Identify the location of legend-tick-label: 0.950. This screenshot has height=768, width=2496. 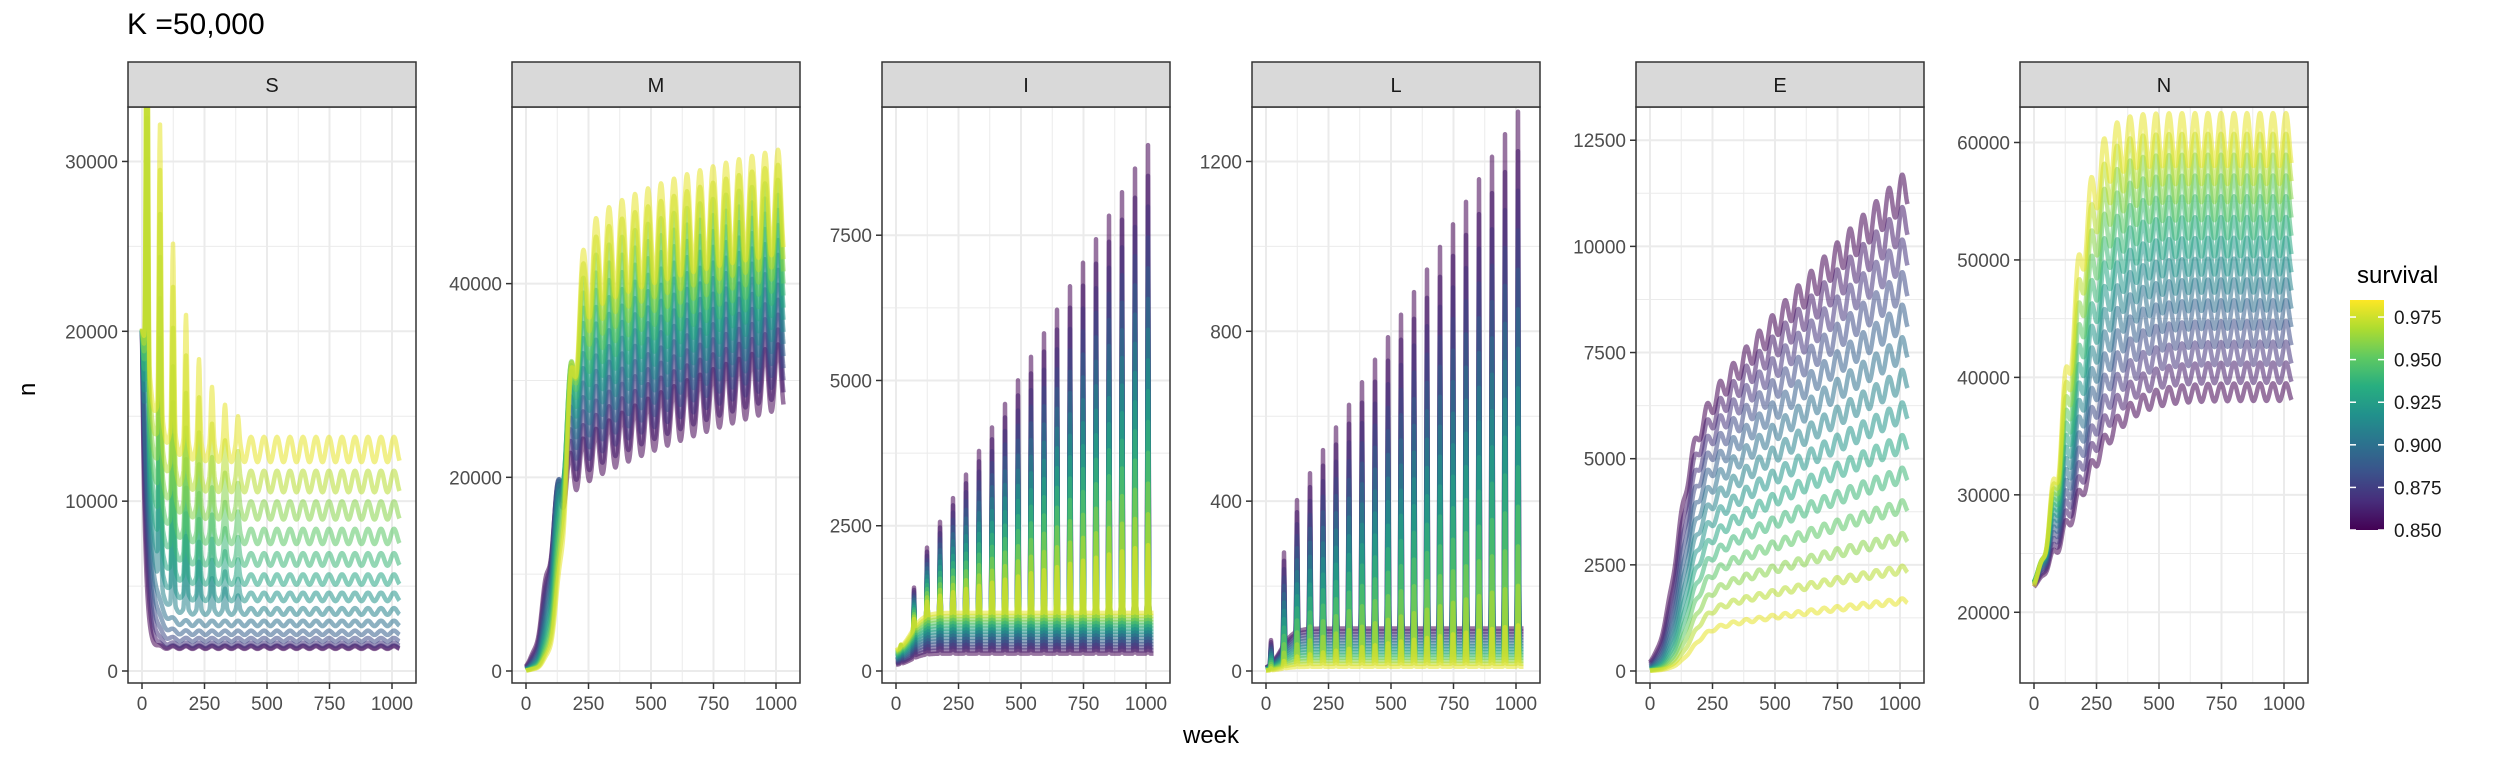
(2418, 361).